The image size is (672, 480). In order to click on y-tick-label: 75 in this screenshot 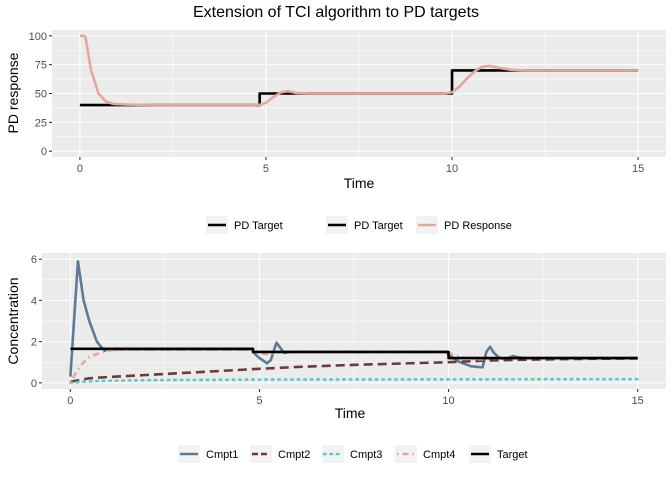, I will do `click(41, 66)`.